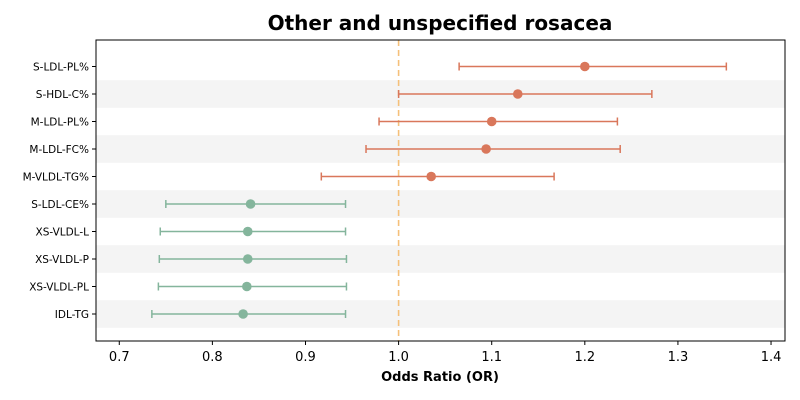 The width and height of the screenshot is (800, 400). I want to click on y-tick-label: S-LDL-PL%, so click(61, 68).